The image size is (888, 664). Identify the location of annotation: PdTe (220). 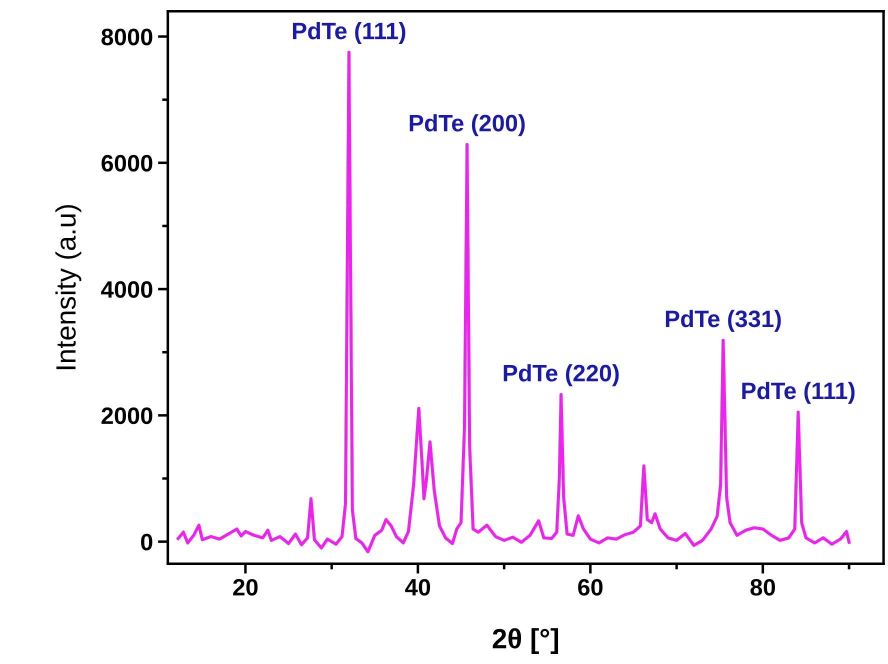
(561, 375).